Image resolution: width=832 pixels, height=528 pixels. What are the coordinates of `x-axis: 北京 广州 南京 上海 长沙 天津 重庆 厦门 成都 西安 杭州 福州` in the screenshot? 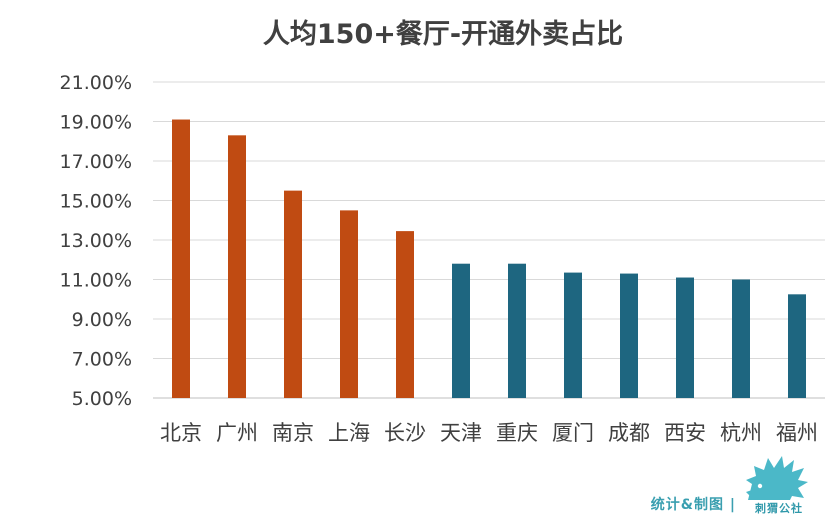 It's located at (489, 433).